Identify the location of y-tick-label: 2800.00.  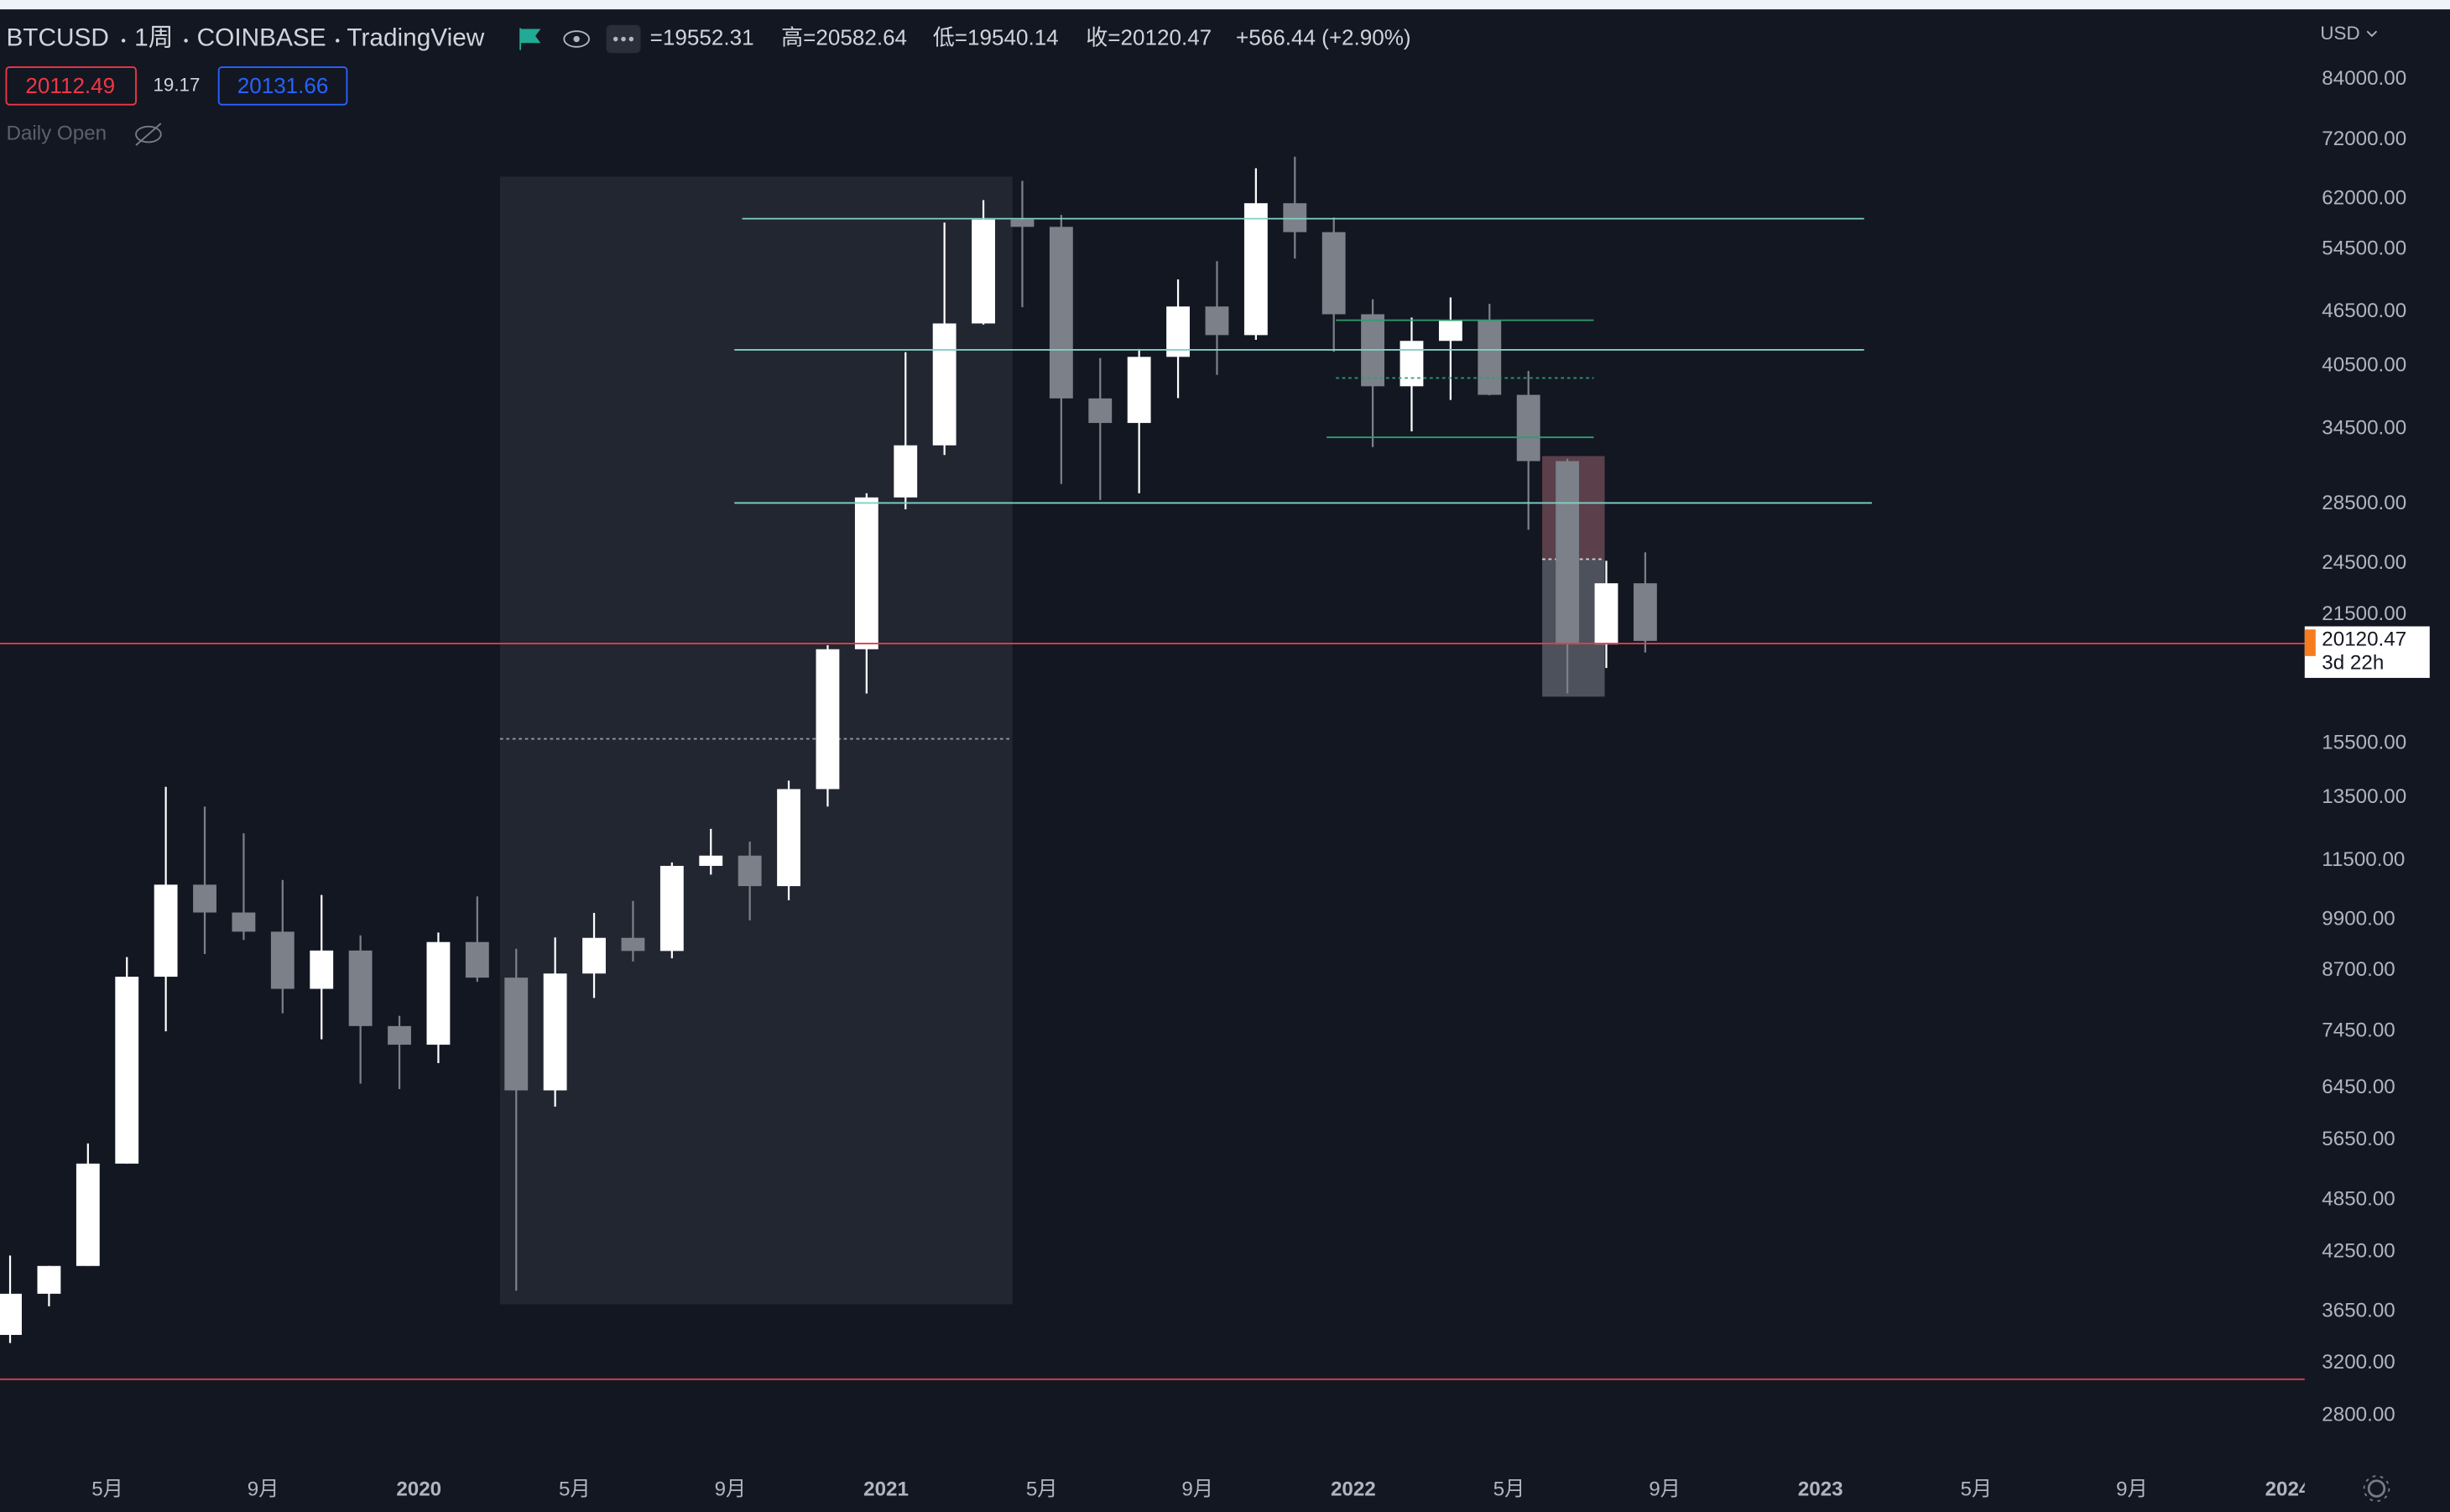
(2358, 1415).